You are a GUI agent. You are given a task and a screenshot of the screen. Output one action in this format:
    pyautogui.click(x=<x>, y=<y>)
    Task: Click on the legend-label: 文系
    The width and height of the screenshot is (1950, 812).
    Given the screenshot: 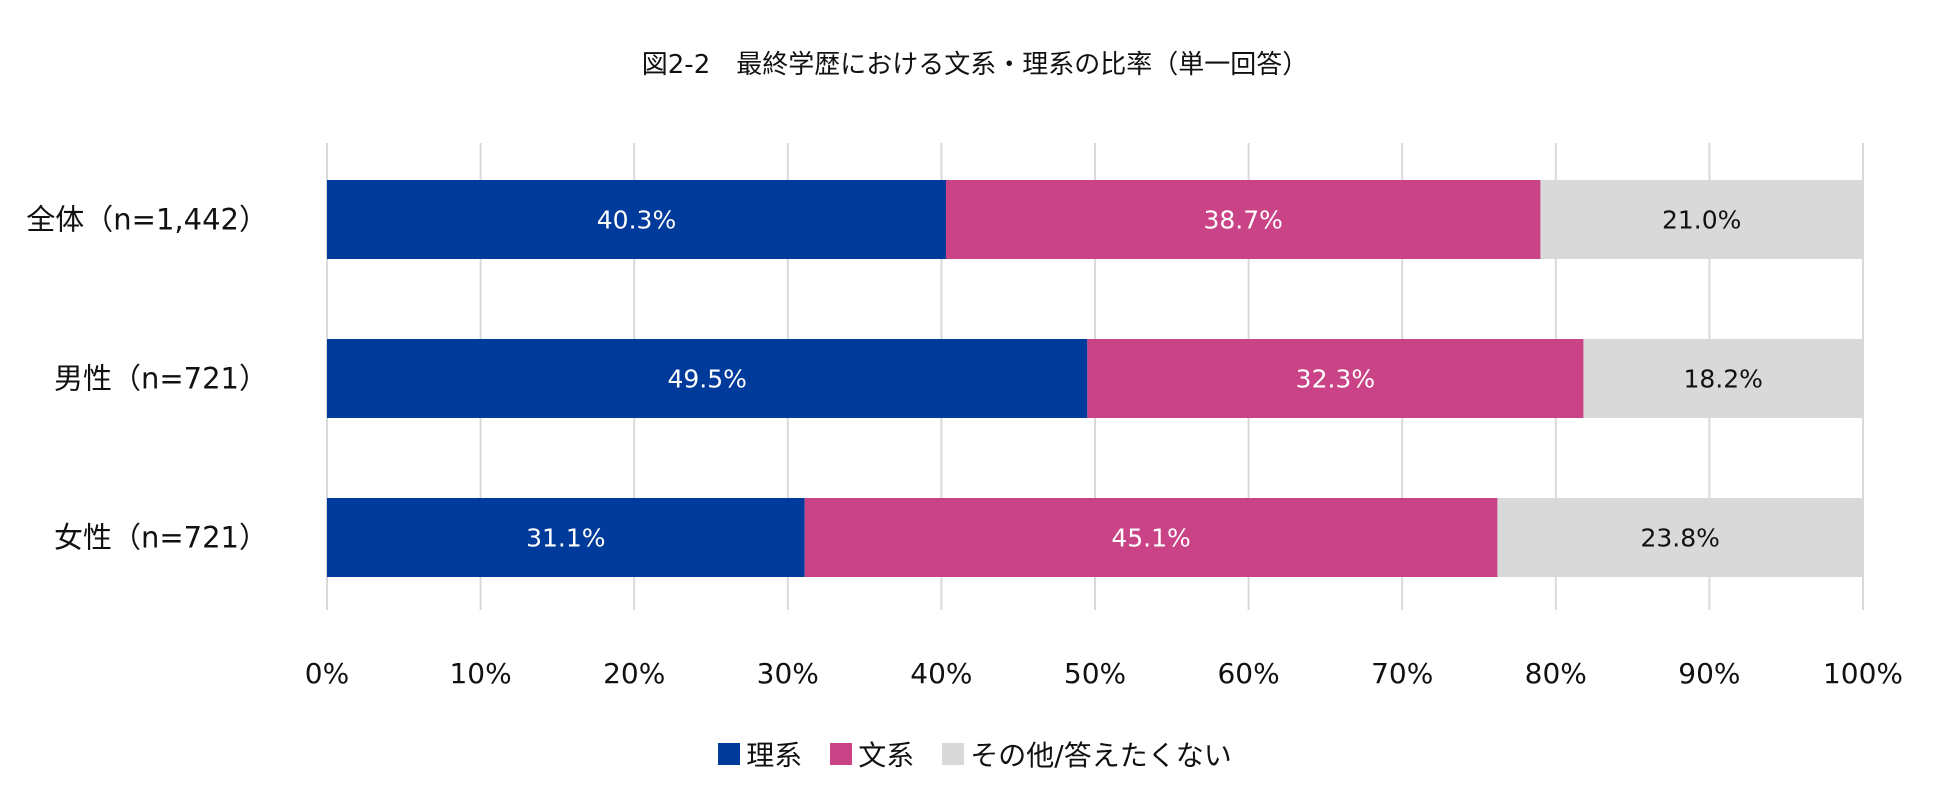 What is the action you would take?
    pyautogui.click(x=886, y=755)
    